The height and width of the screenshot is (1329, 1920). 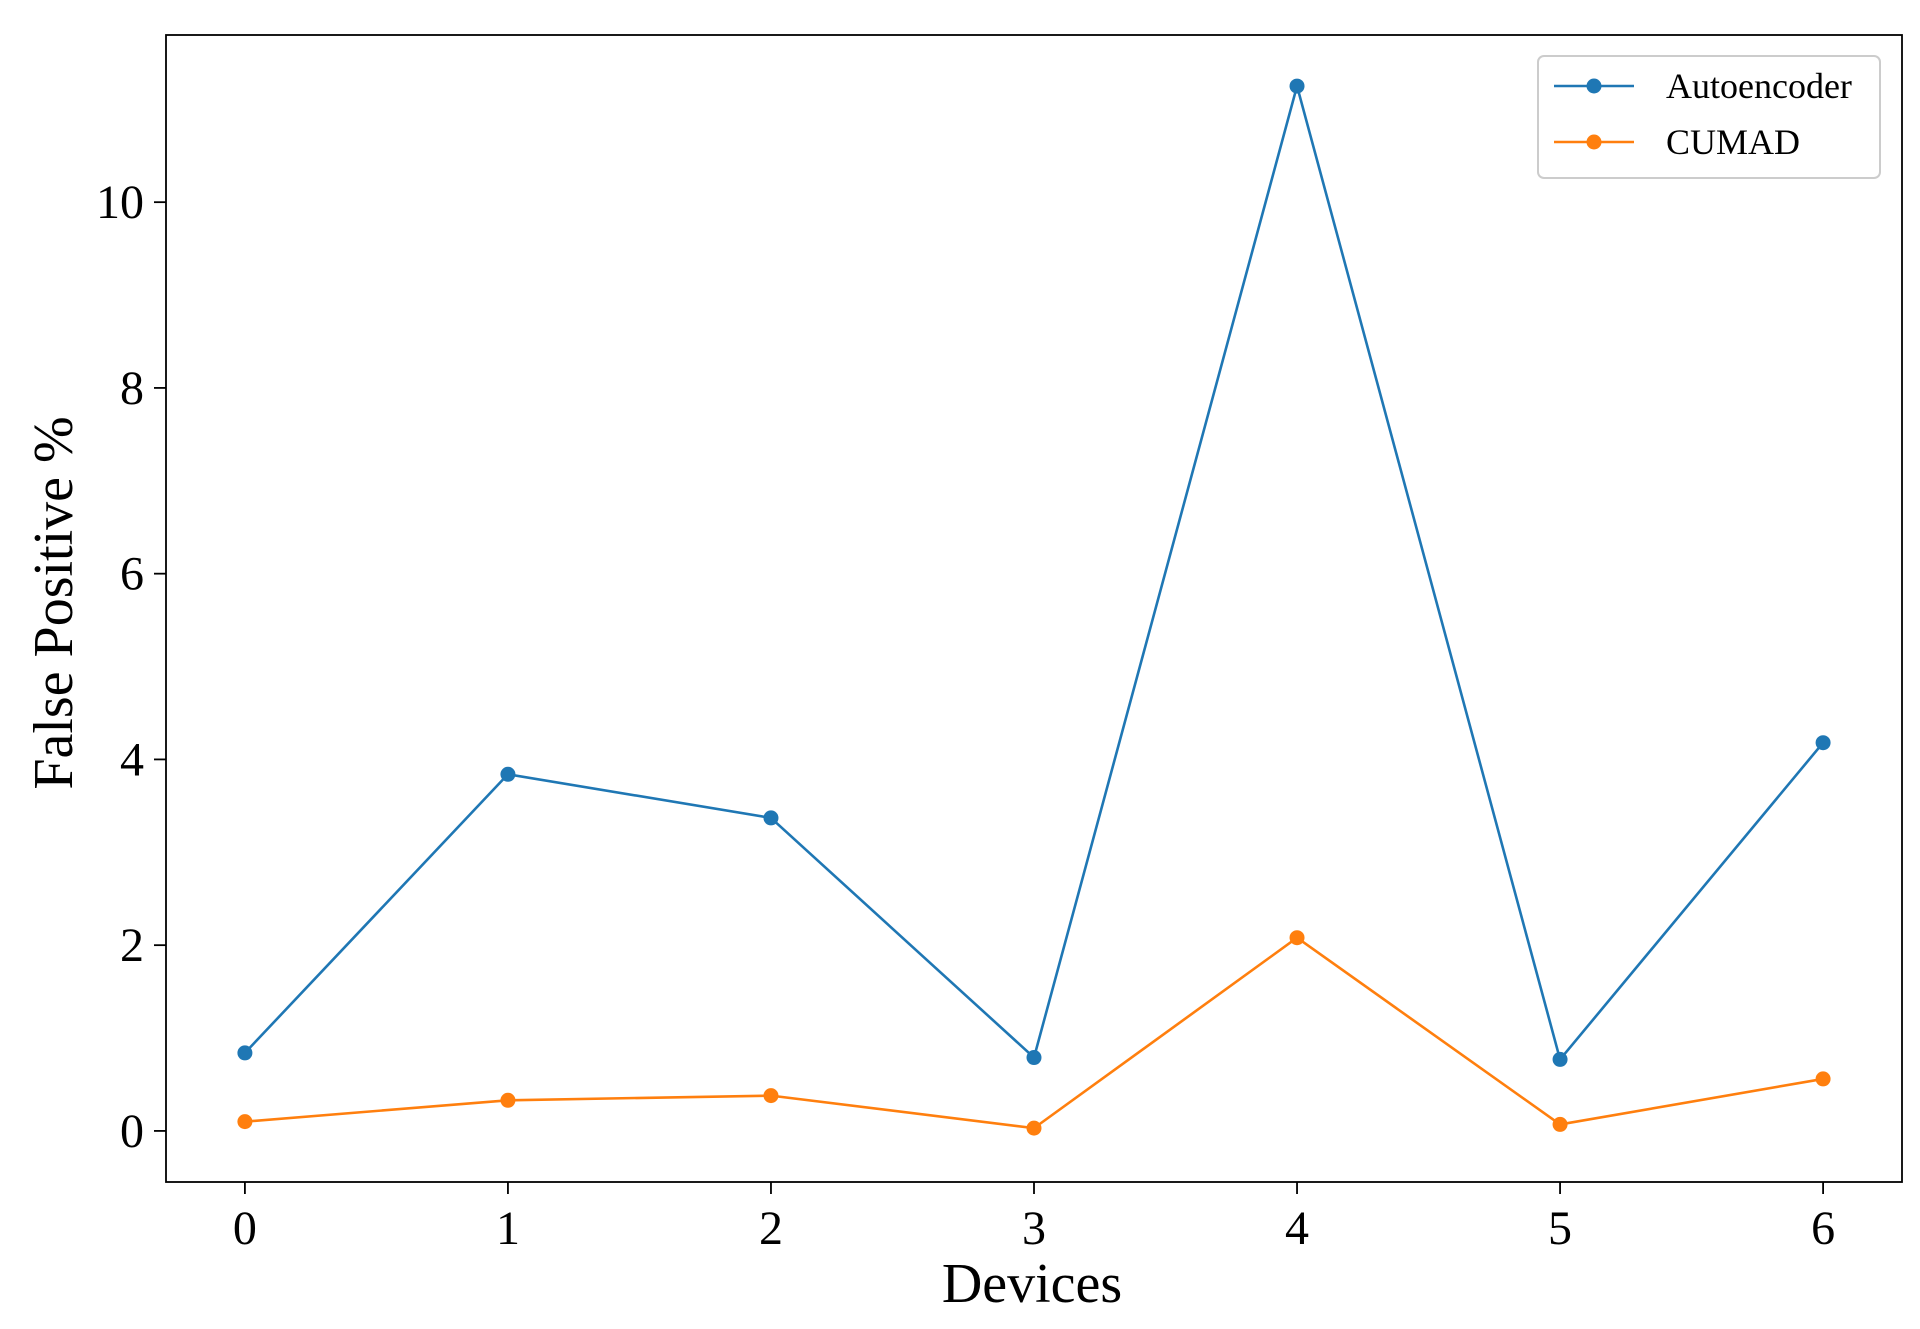 What do you see at coordinates (1560, 1228) in the screenshot?
I see `x-tick-label: 5` at bounding box center [1560, 1228].